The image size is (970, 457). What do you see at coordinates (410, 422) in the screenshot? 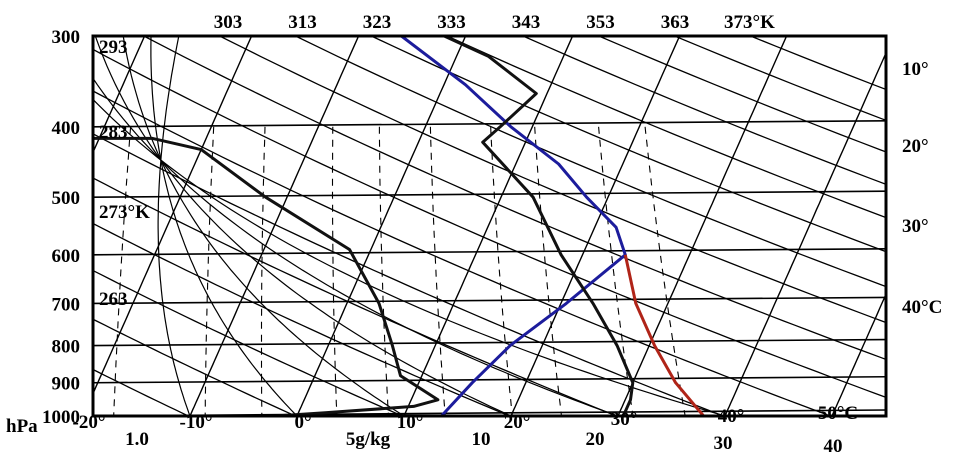
I see `temperature-tick-label: 10°` at bounding box center [410, 422].